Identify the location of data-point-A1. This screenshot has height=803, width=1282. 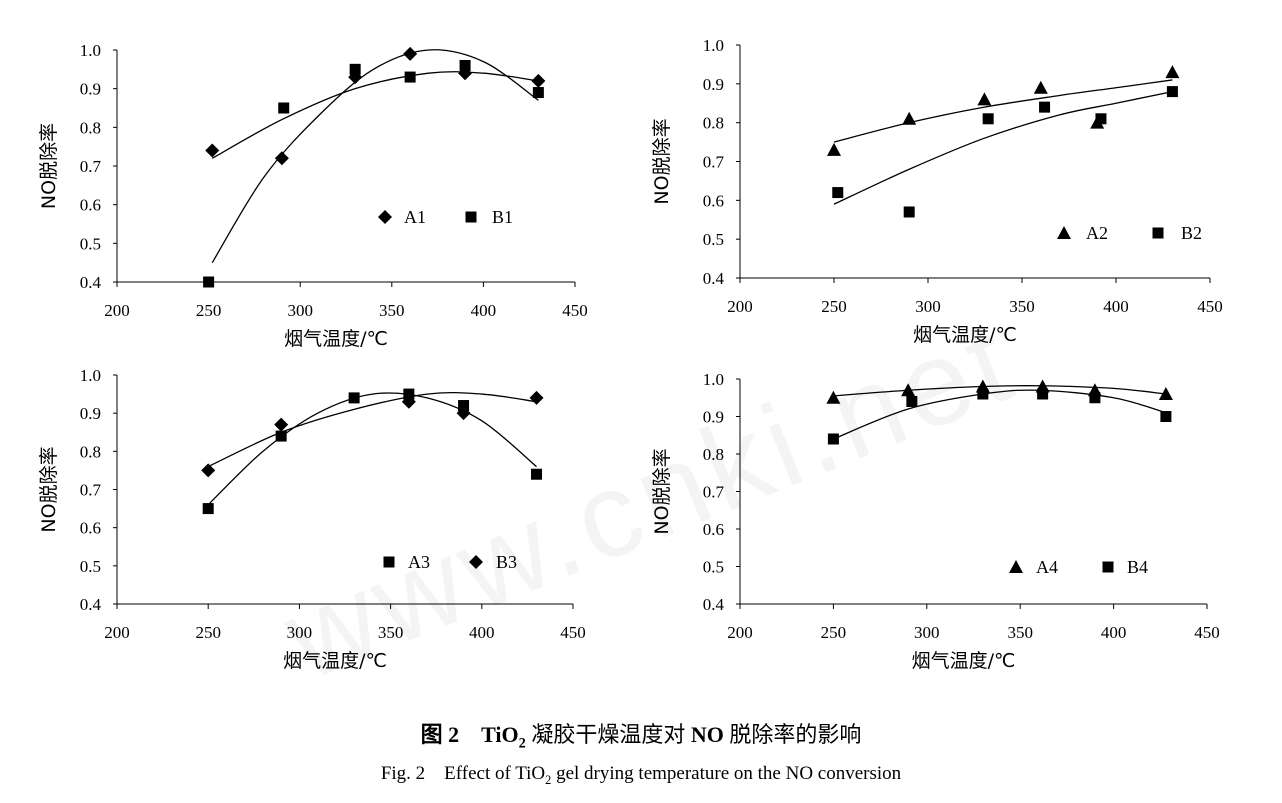
(281, 158).